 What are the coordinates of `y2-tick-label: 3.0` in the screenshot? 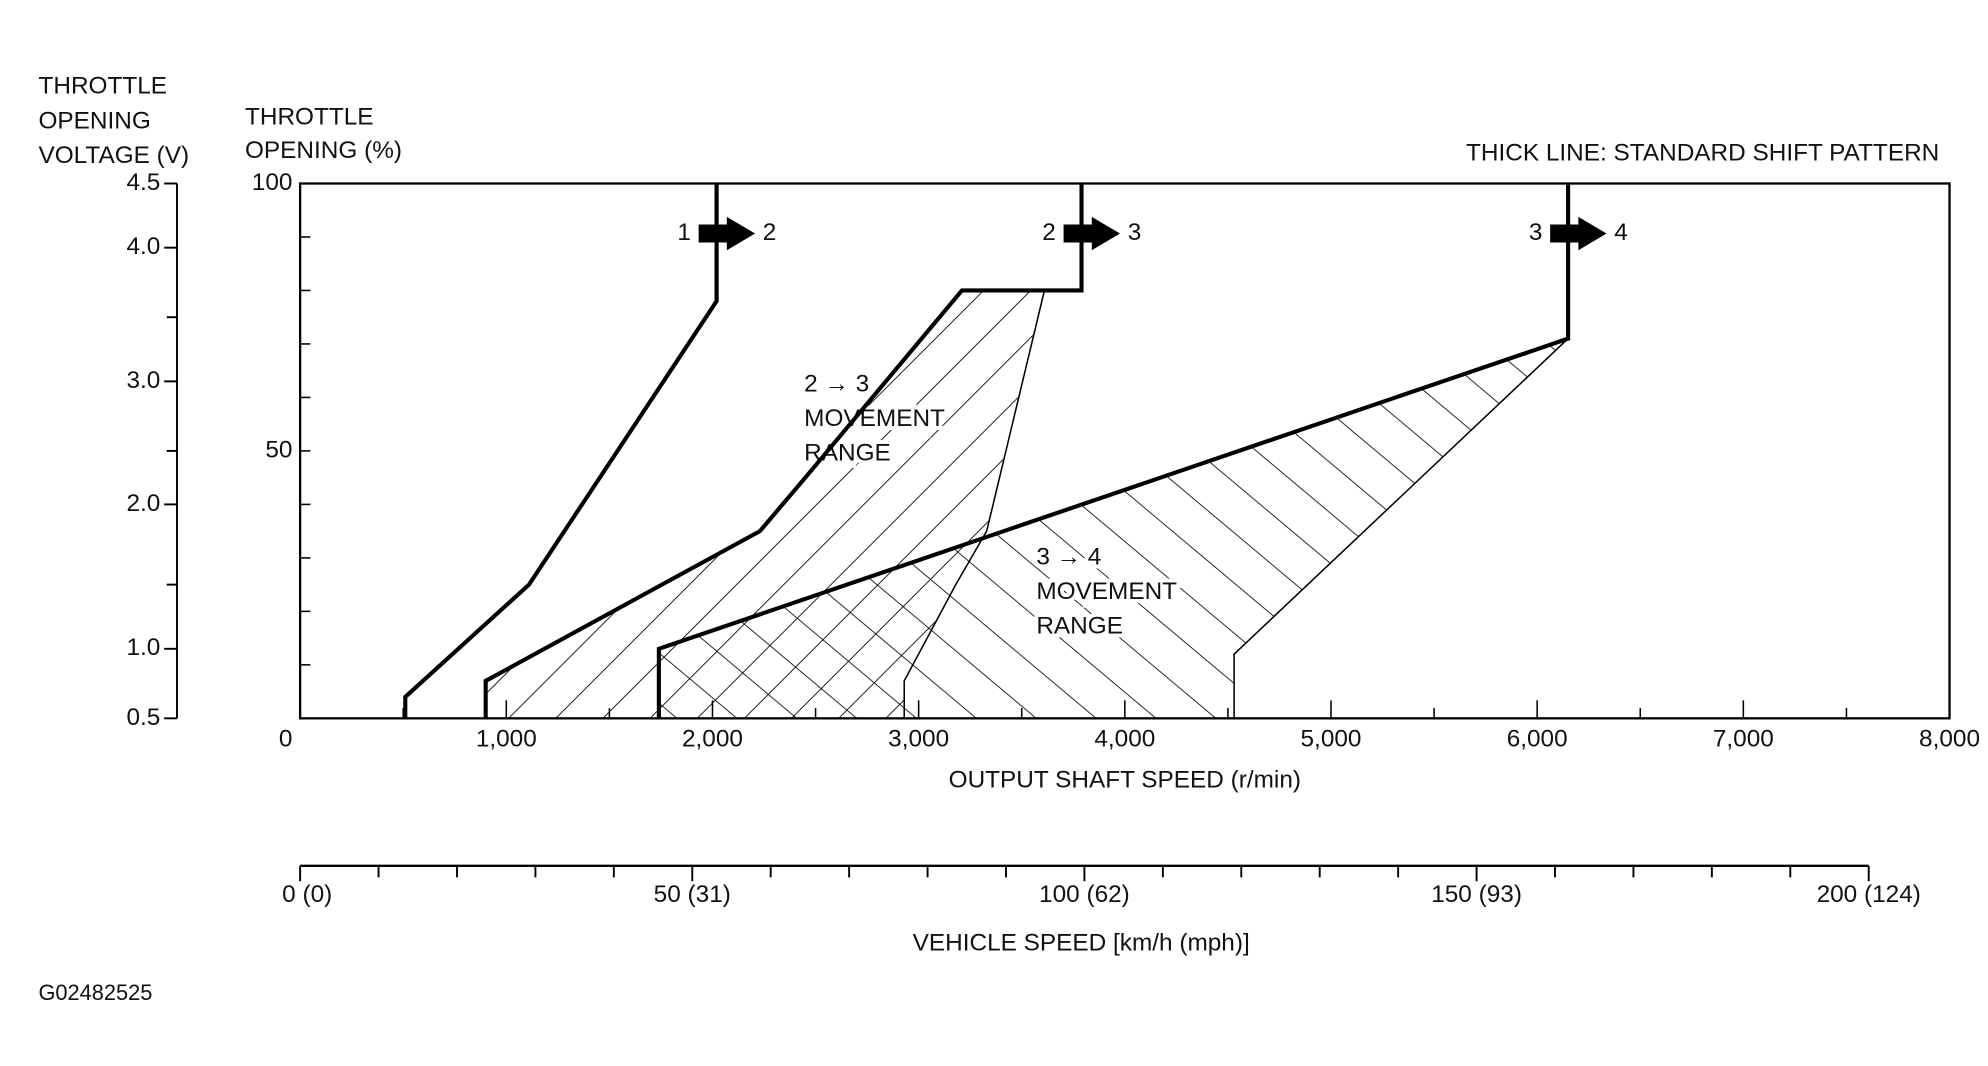 It's located at (143, 380).